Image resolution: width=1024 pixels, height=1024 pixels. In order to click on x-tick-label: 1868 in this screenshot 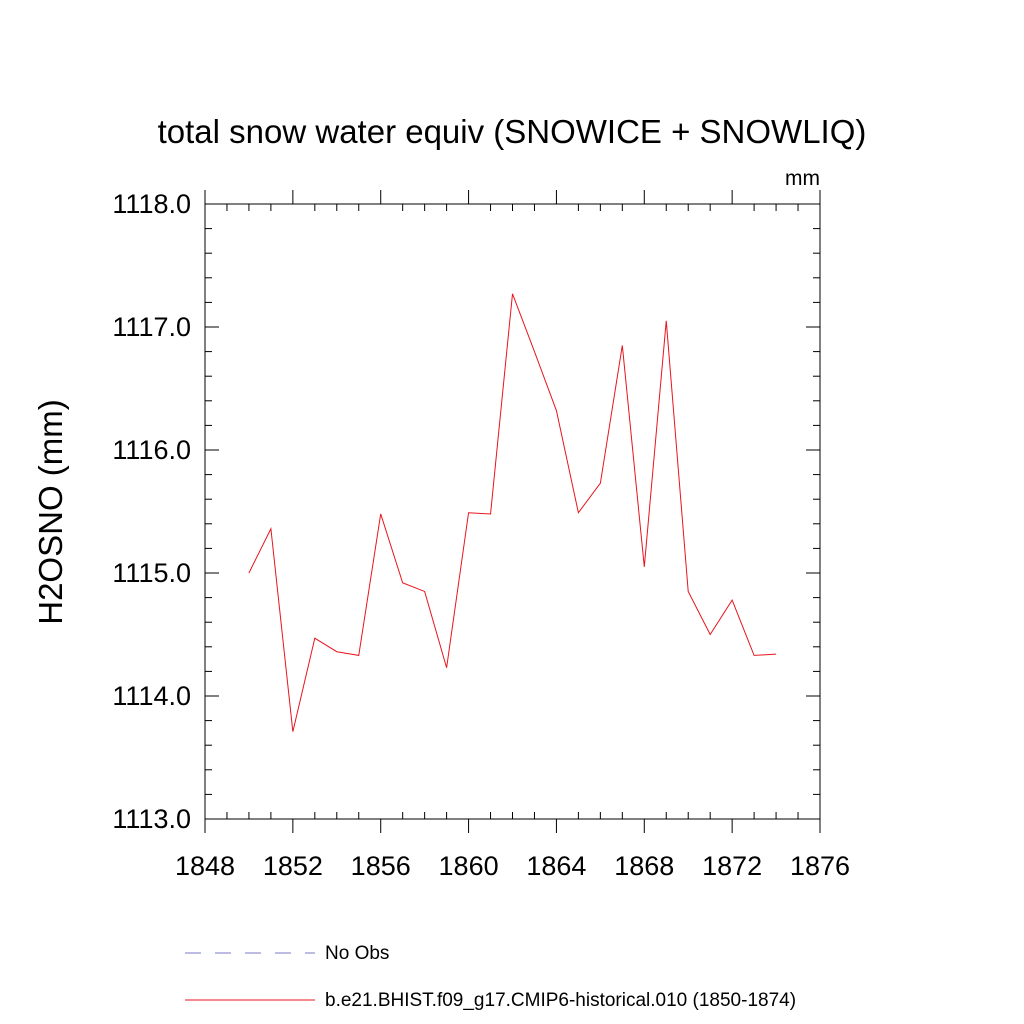, I will do `click(644, 866)`.